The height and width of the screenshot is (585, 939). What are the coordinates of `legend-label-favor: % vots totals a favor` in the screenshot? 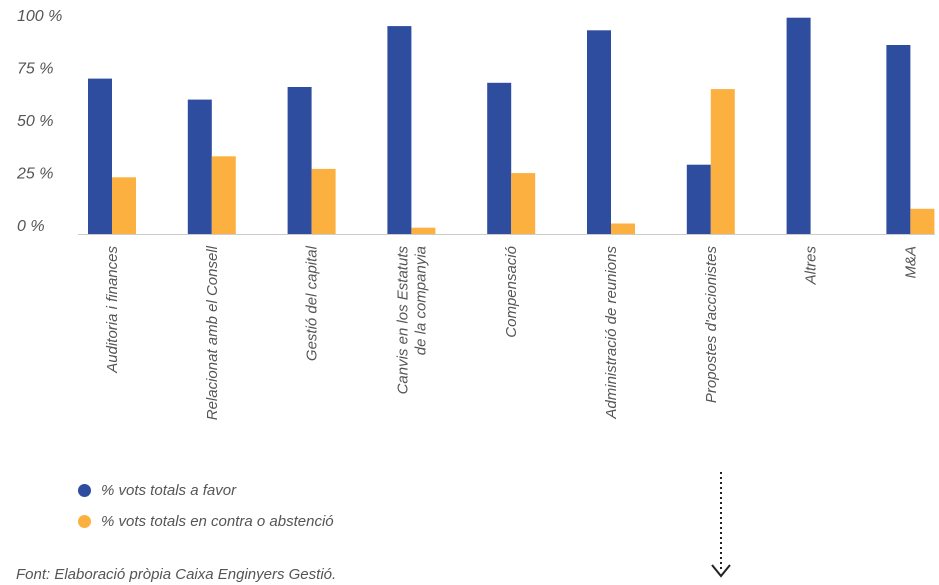 It's located at (169, 490).